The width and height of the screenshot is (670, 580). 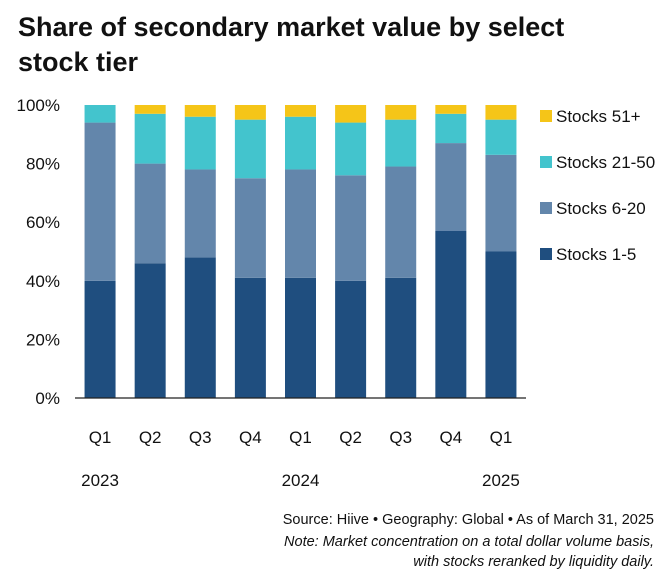 I want to click on legend-label: Stocks 6-20, so click(x=601, y=208).